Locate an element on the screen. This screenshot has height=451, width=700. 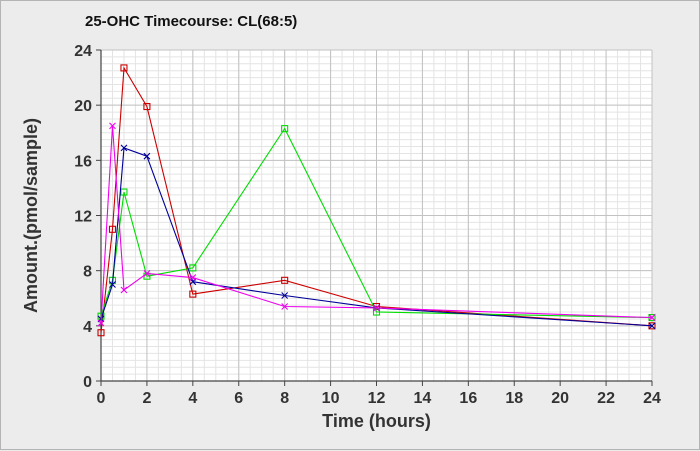
x-tick-label: 12 is located at coordinates (377, 398).